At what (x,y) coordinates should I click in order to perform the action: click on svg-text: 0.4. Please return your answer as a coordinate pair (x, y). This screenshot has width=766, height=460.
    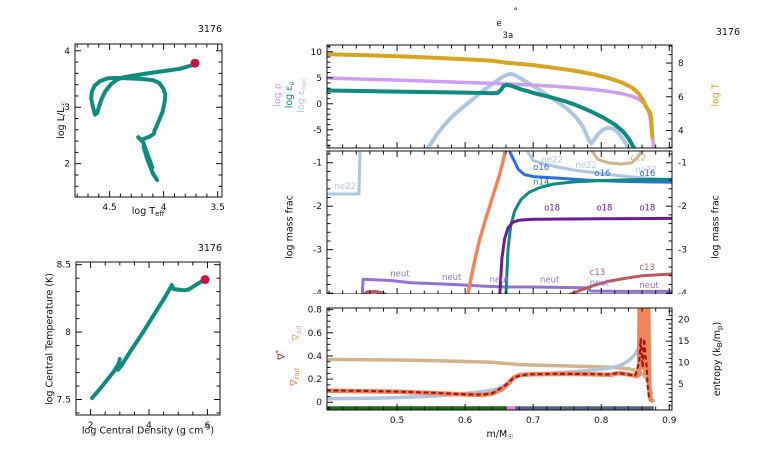
    Looking at the image, I should click on (315, 357).